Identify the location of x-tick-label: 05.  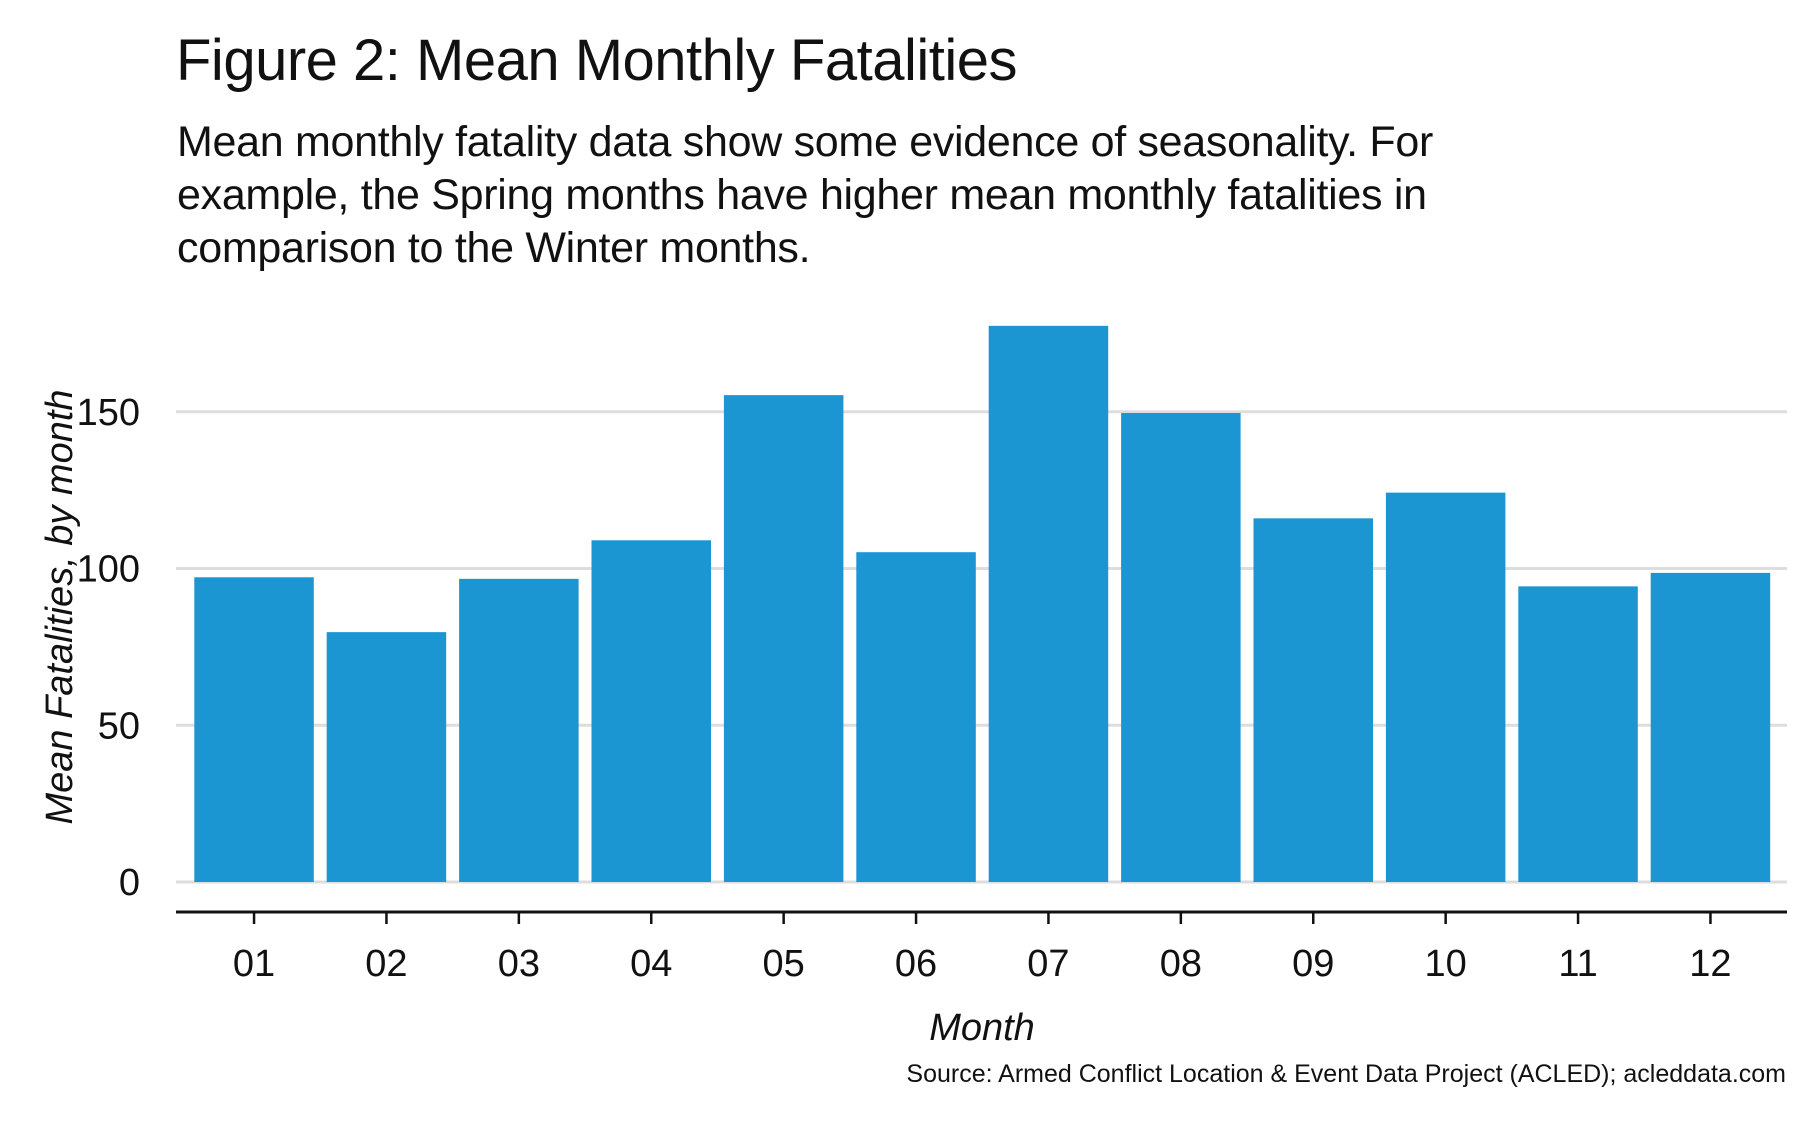
(784, 964).